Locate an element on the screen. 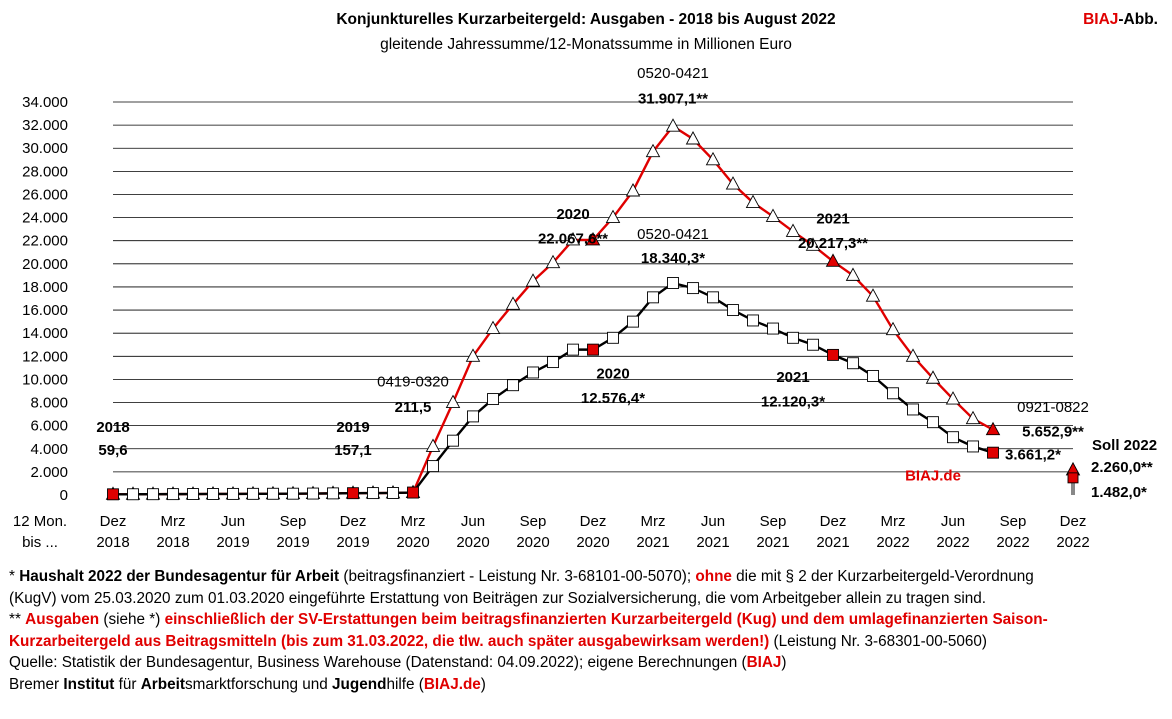  annotation-label: 2018 is located at coordinates (112, 427).